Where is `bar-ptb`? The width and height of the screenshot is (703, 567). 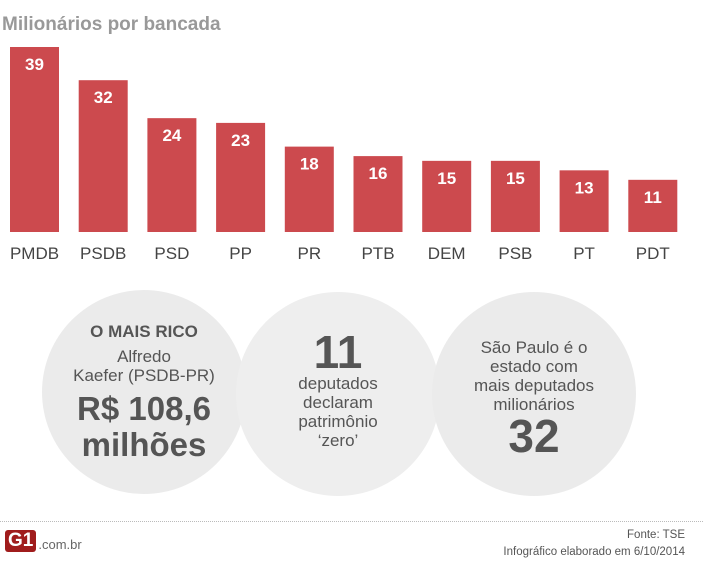 bar-ptb is located at coordinates (378, 194).